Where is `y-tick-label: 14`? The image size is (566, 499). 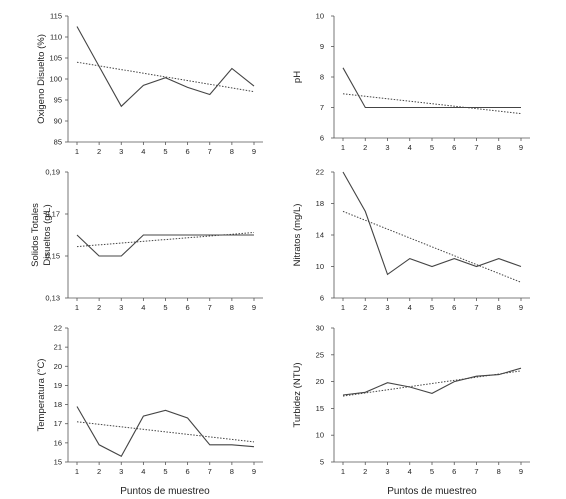
y-tick-label: 14 is located at coordinates (320, 235).